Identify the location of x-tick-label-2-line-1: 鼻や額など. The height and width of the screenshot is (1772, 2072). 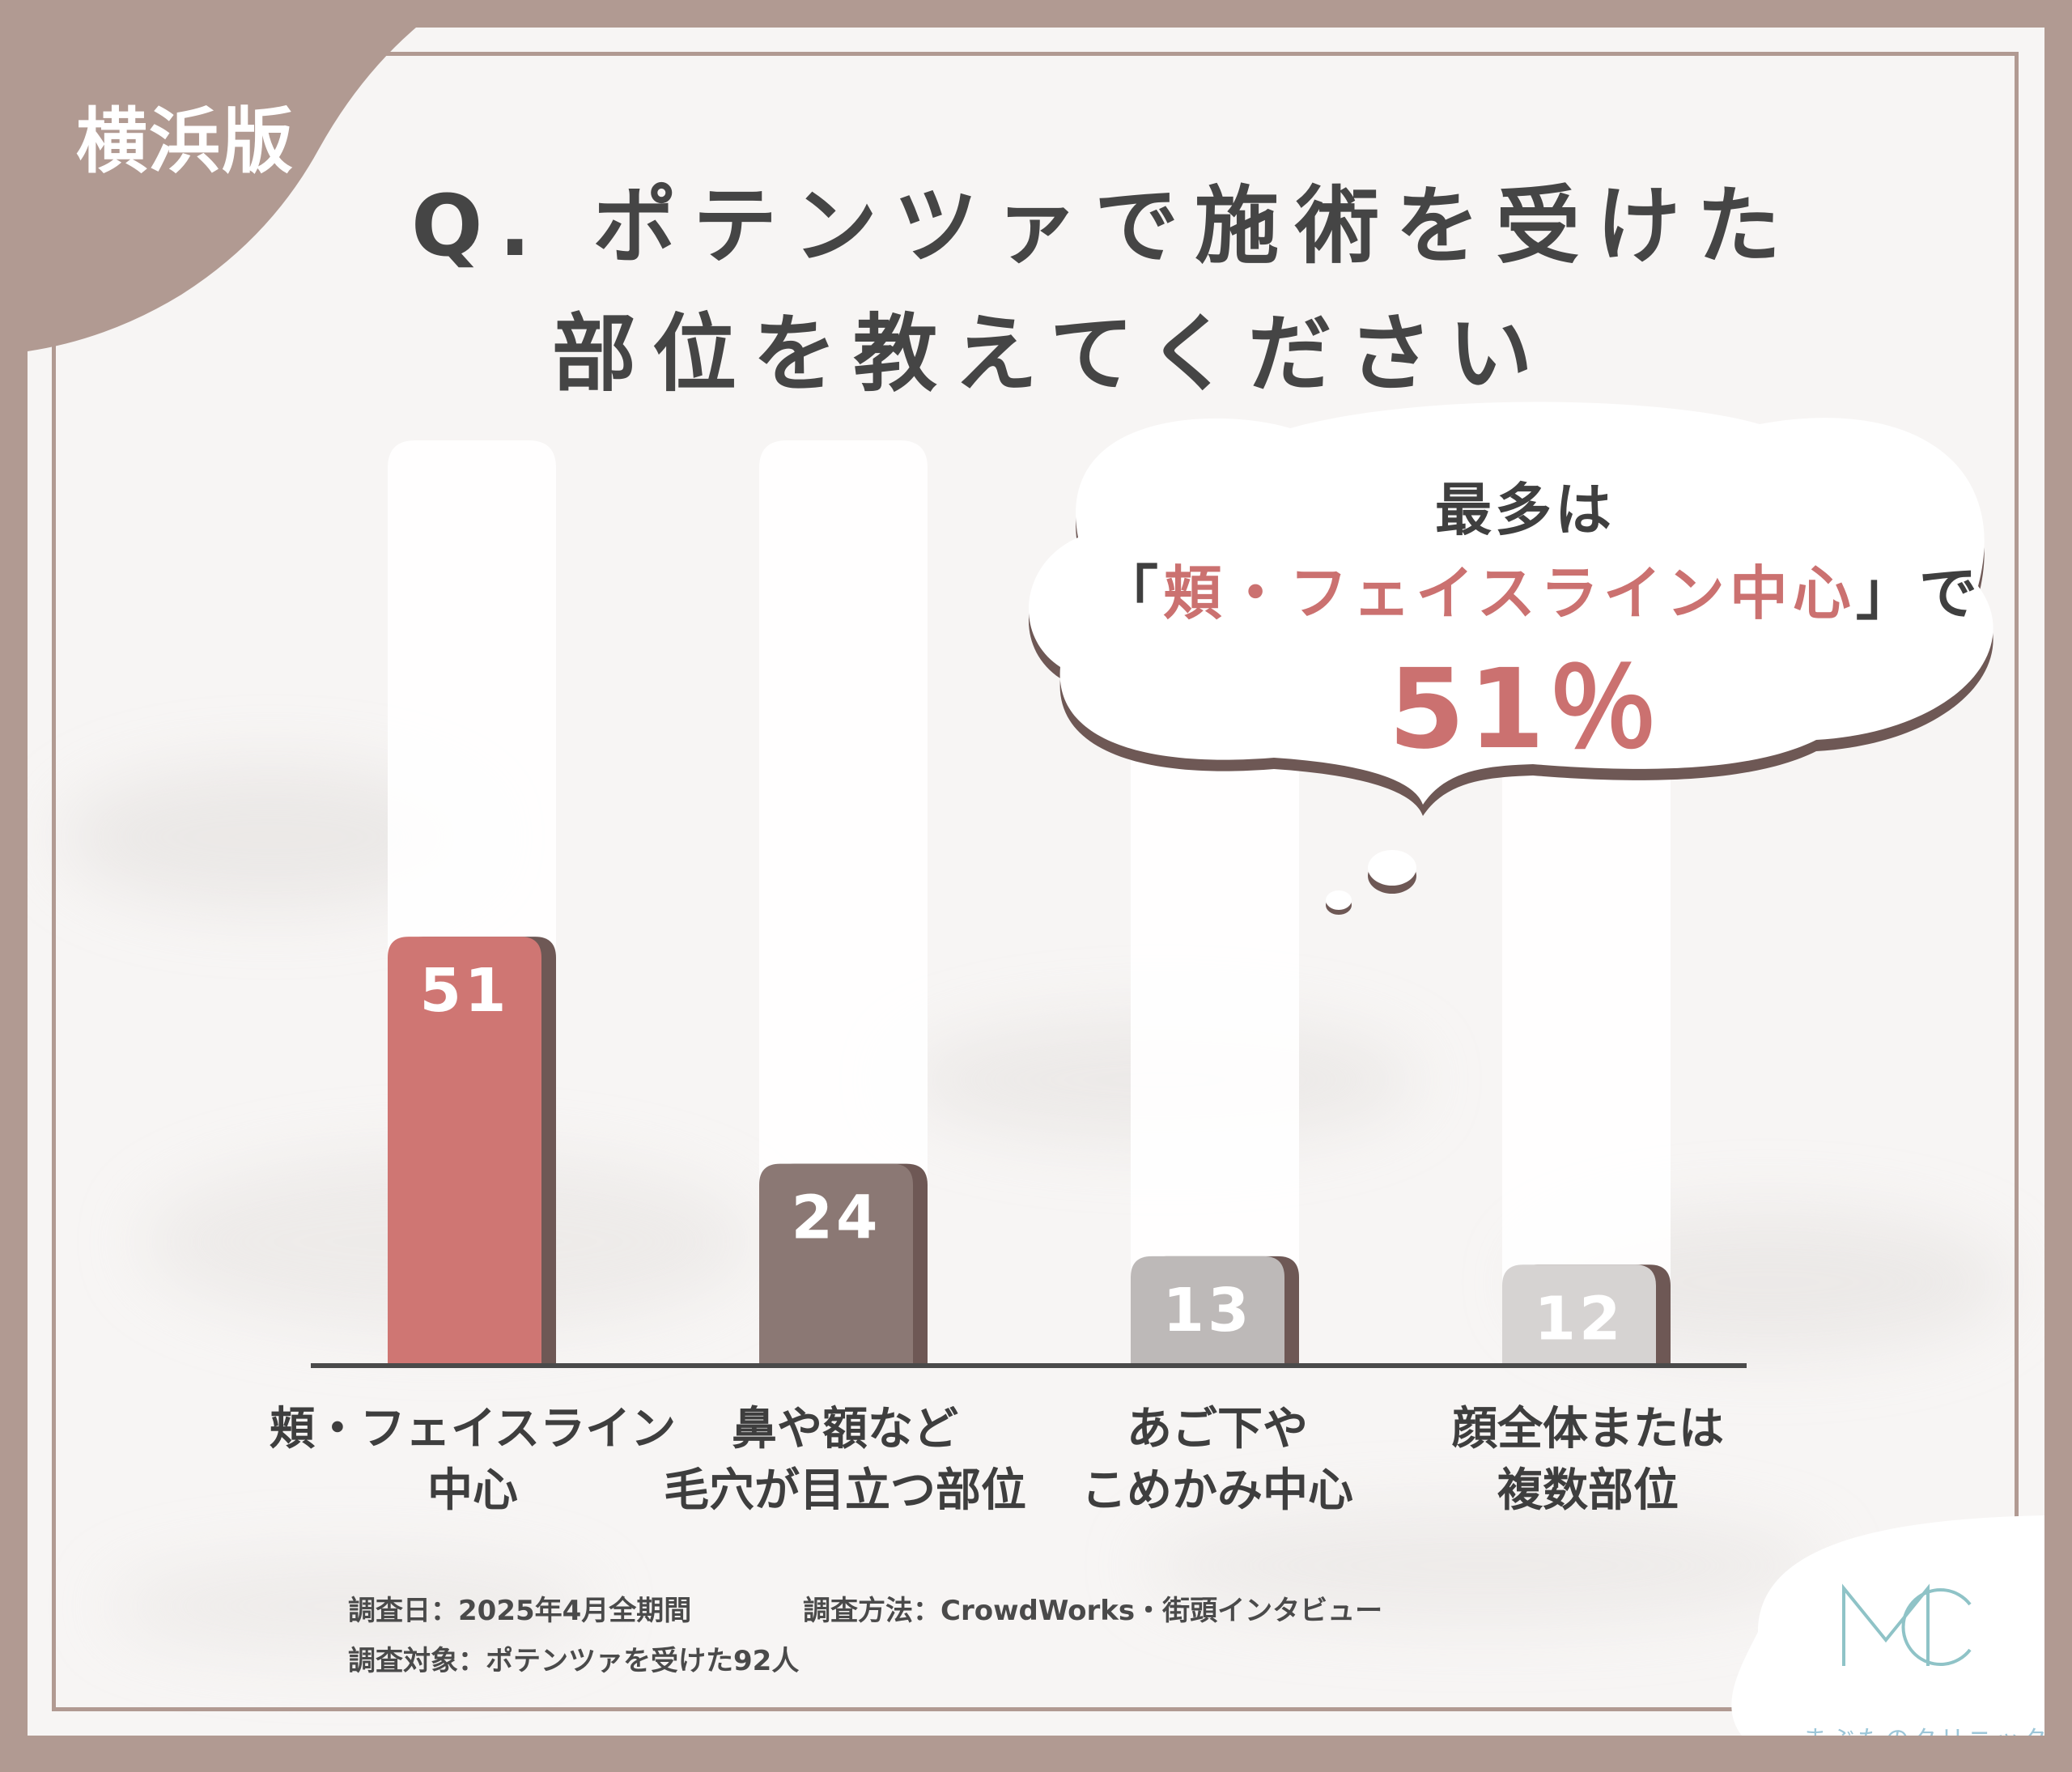
(845, 1429).